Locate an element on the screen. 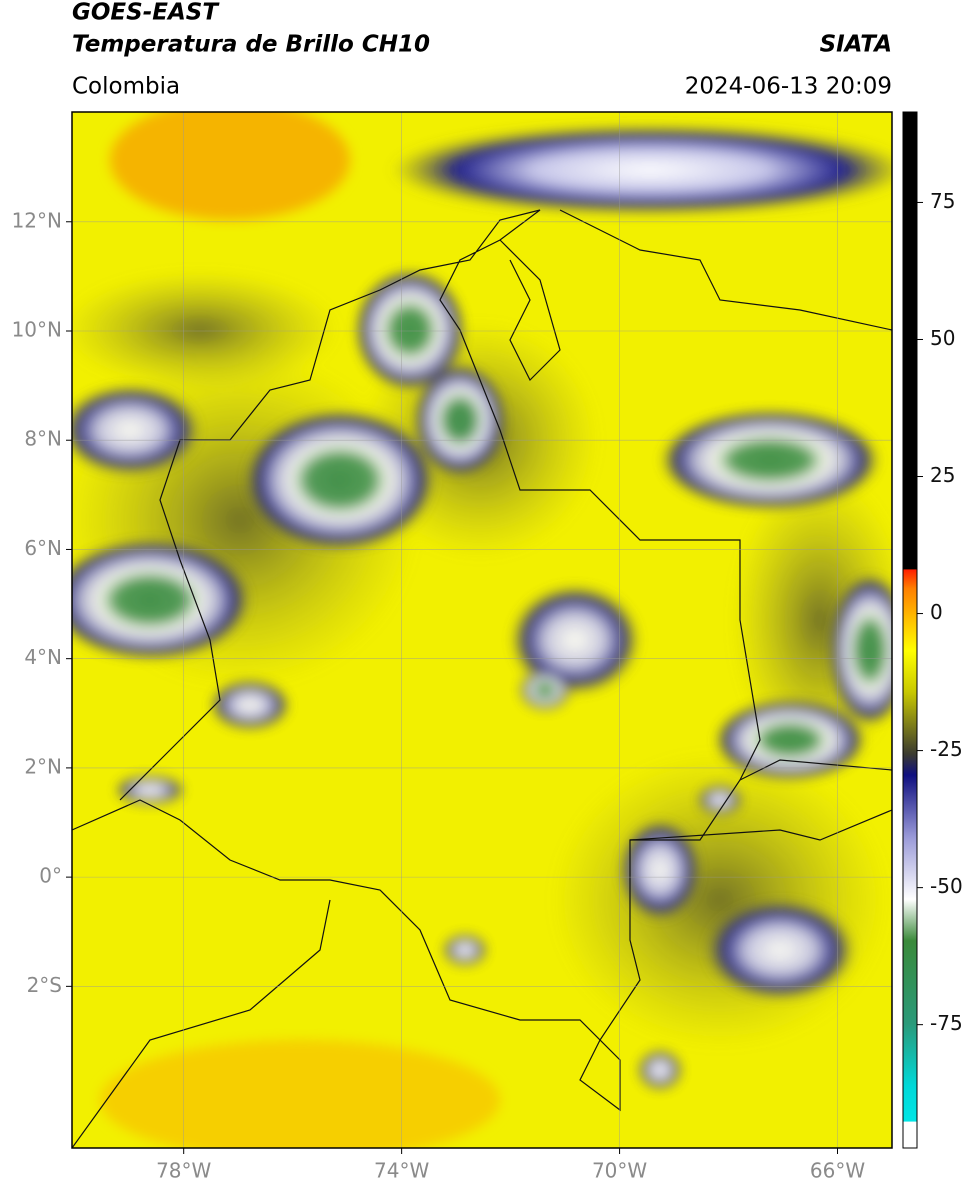  y-tick-label: 6°N is located at coordinates (43, 548).